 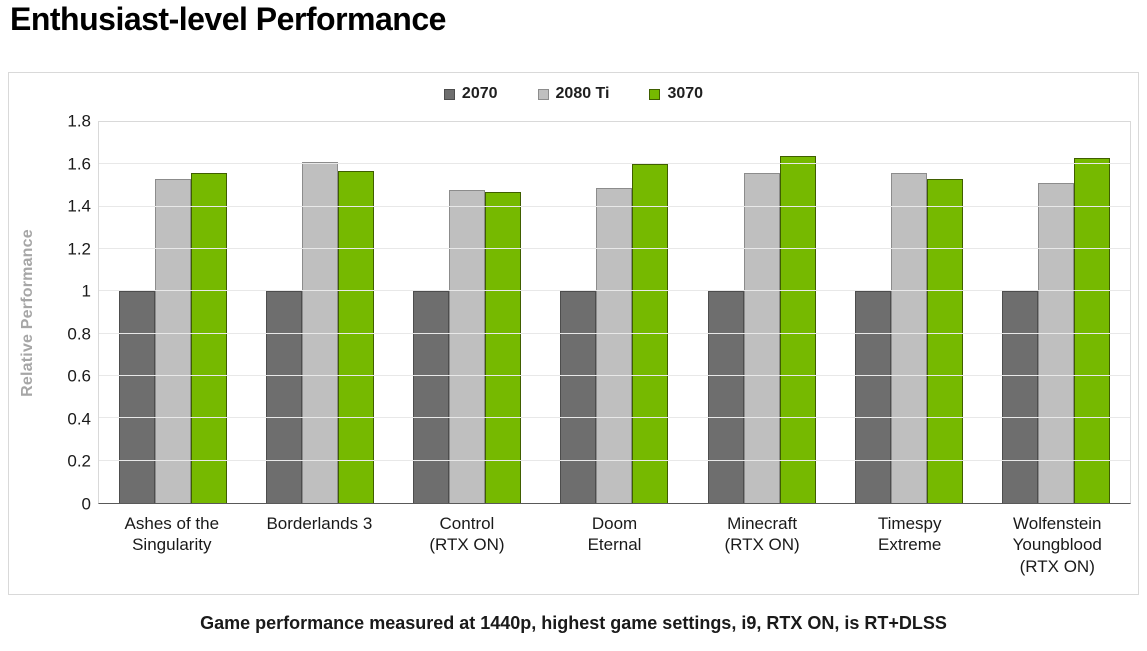 What do you see at coordinates (909, 534) in the screenshot?
I see `category-label: Timespy Extreme` at bounding box center [909, 534].